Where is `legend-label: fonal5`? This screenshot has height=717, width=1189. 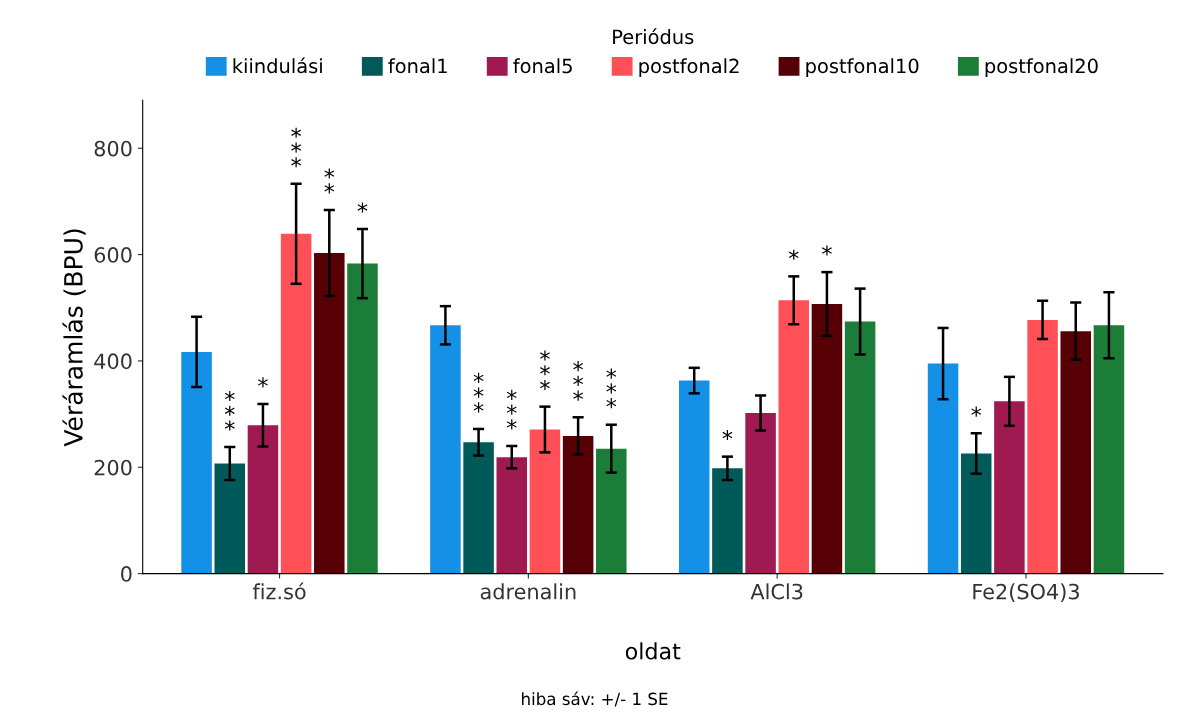
legend-label: fonal5 is located at coordinates (542, 66).